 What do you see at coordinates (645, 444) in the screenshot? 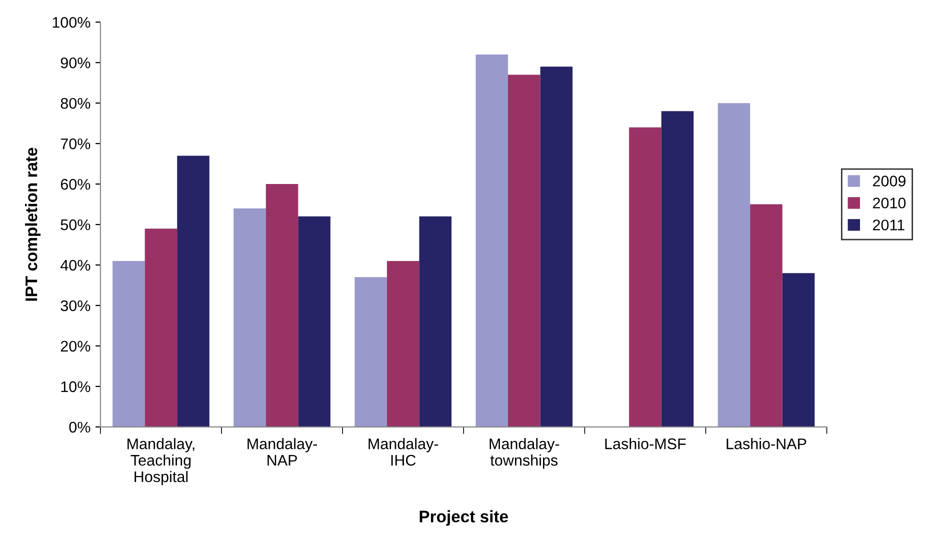
I see `x-tick-label: Lashio-MSF` at bounding box center [645, 444].